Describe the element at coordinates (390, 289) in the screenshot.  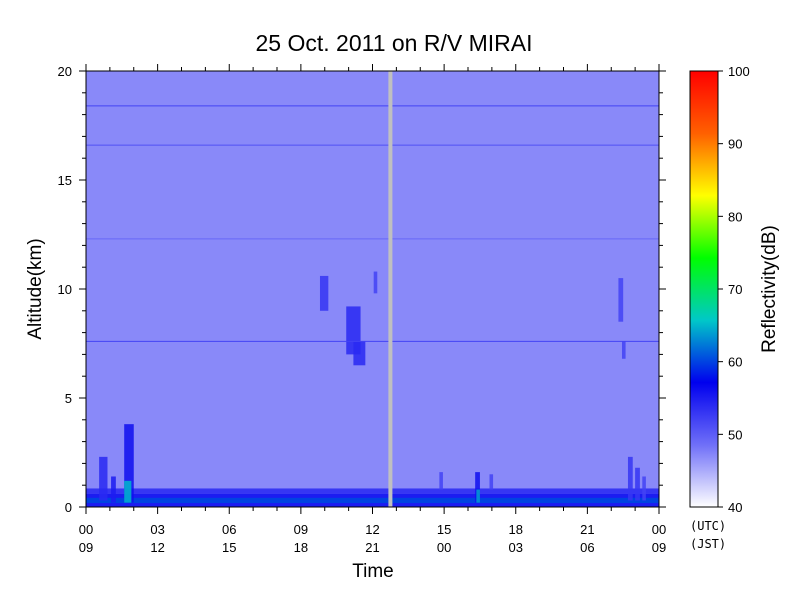
I see `data-gap-bar` at that location.